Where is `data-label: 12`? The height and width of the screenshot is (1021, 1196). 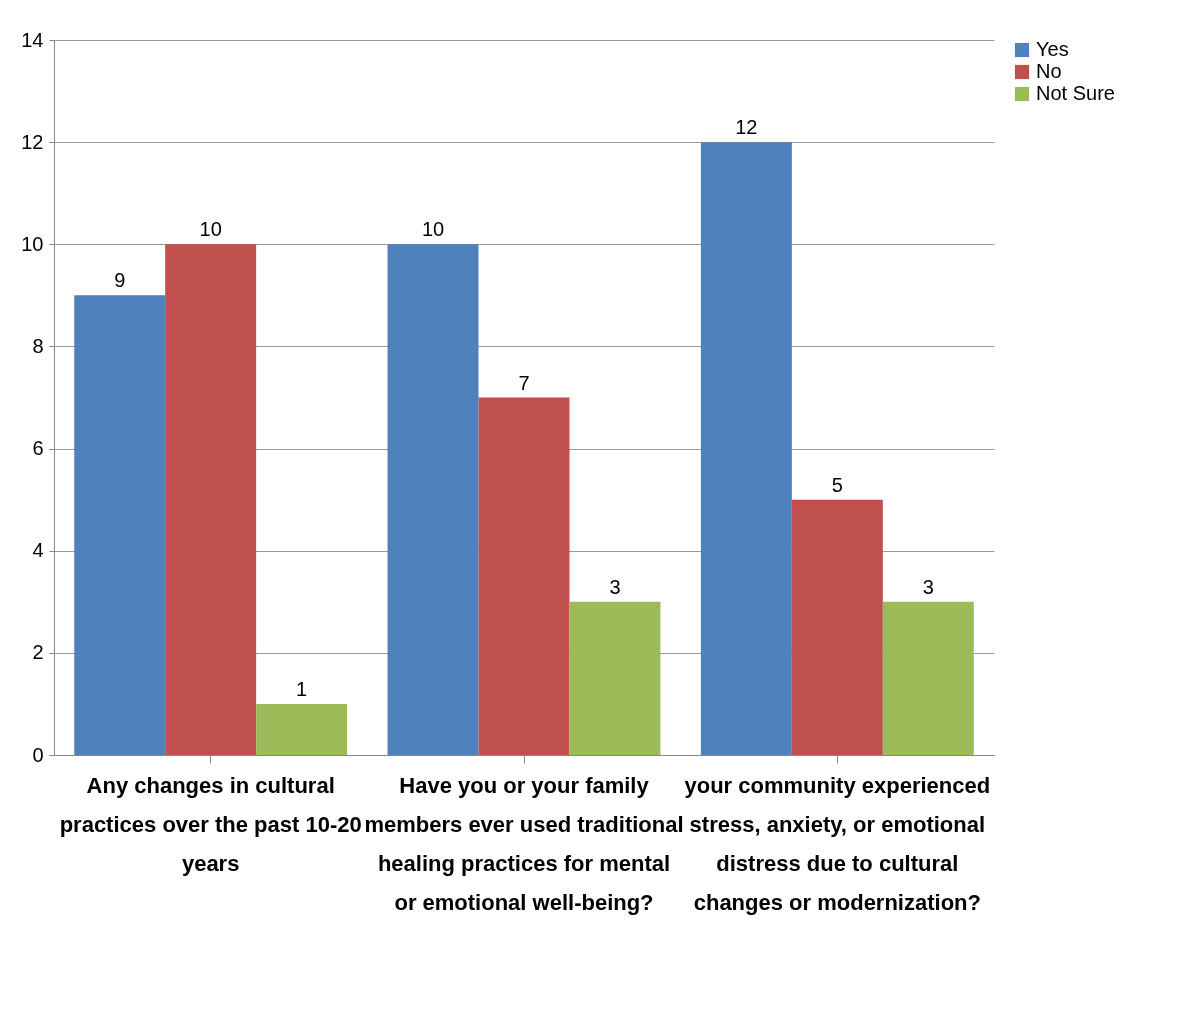
data-label: 12 is located at coordinates (746, 127).